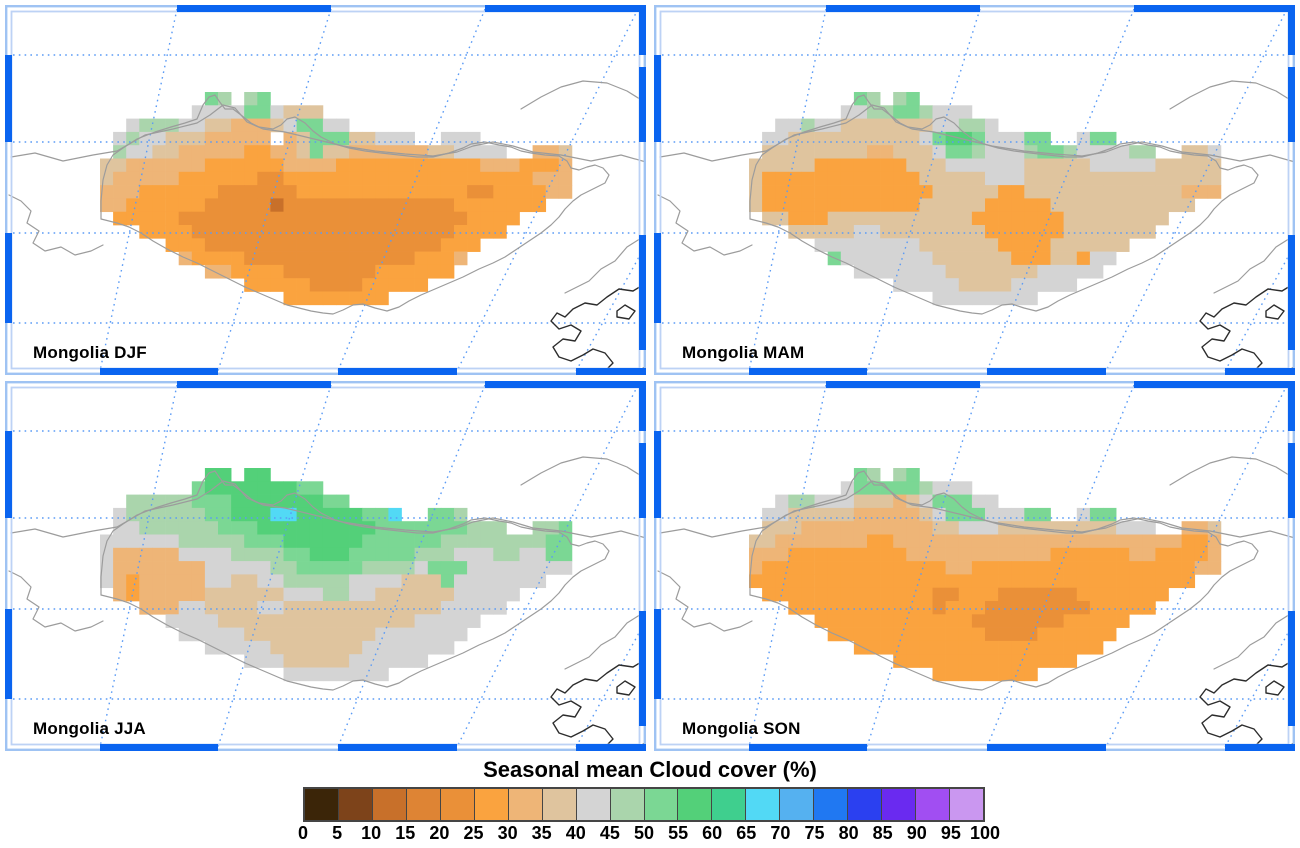 The height and width of the screenshot is (848, 1300). Describe the element at coordinates (90, 352) in the screenshot. I see `panel-label-djf: Mongolia DJF` at that location.